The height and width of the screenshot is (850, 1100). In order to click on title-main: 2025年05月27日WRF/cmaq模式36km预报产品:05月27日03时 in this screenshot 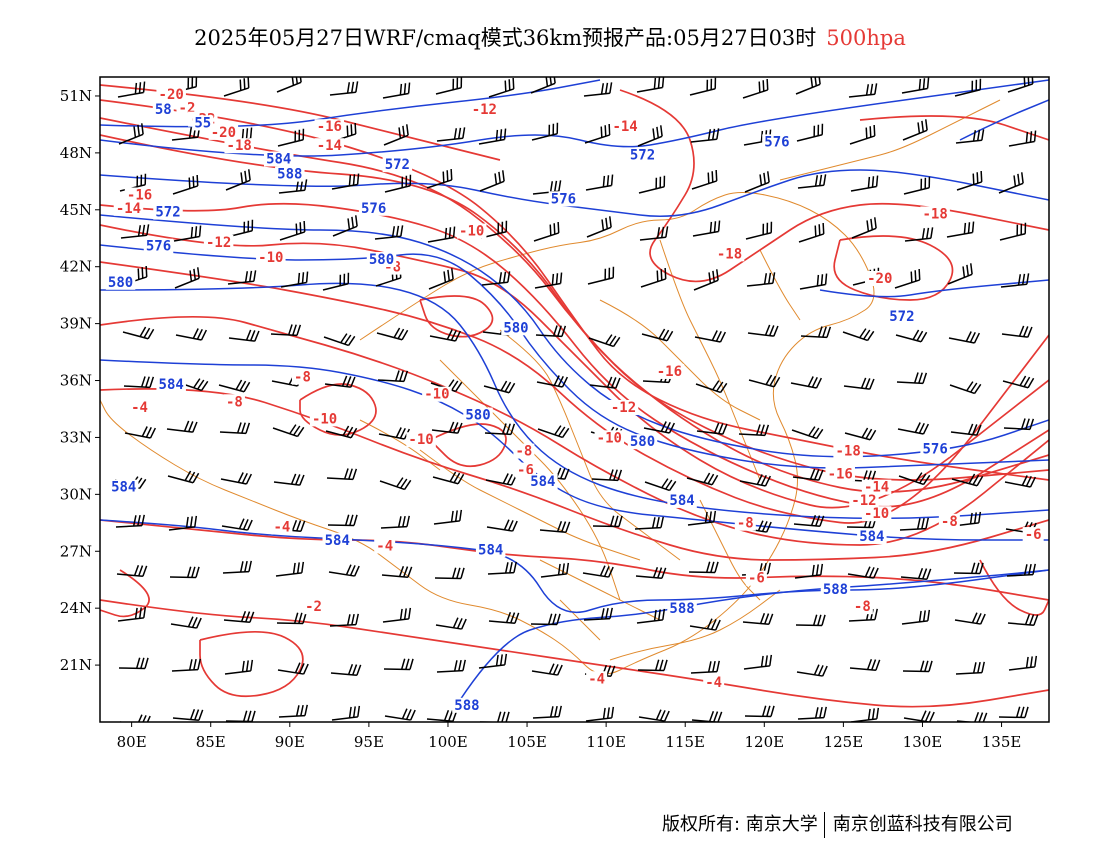, I will do `click(505, 38)`.